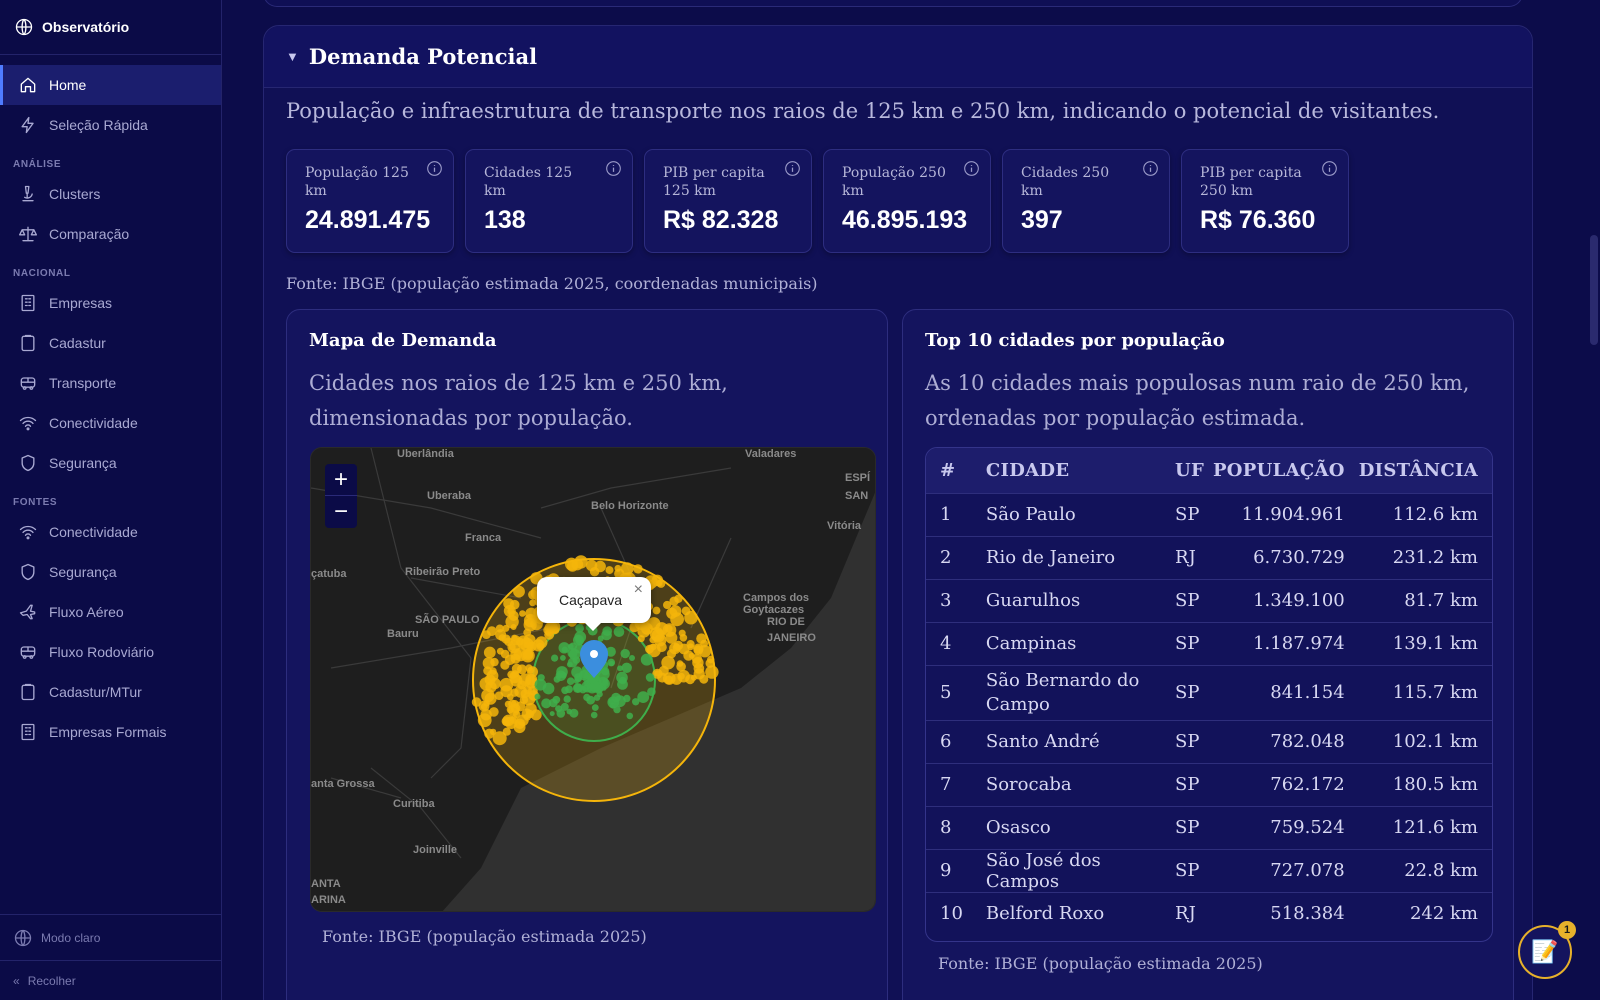  What do you see at coordinates (340, 511) in the screenshot?
I see `zoom-out-button: −` at bounding box center [340, 511].